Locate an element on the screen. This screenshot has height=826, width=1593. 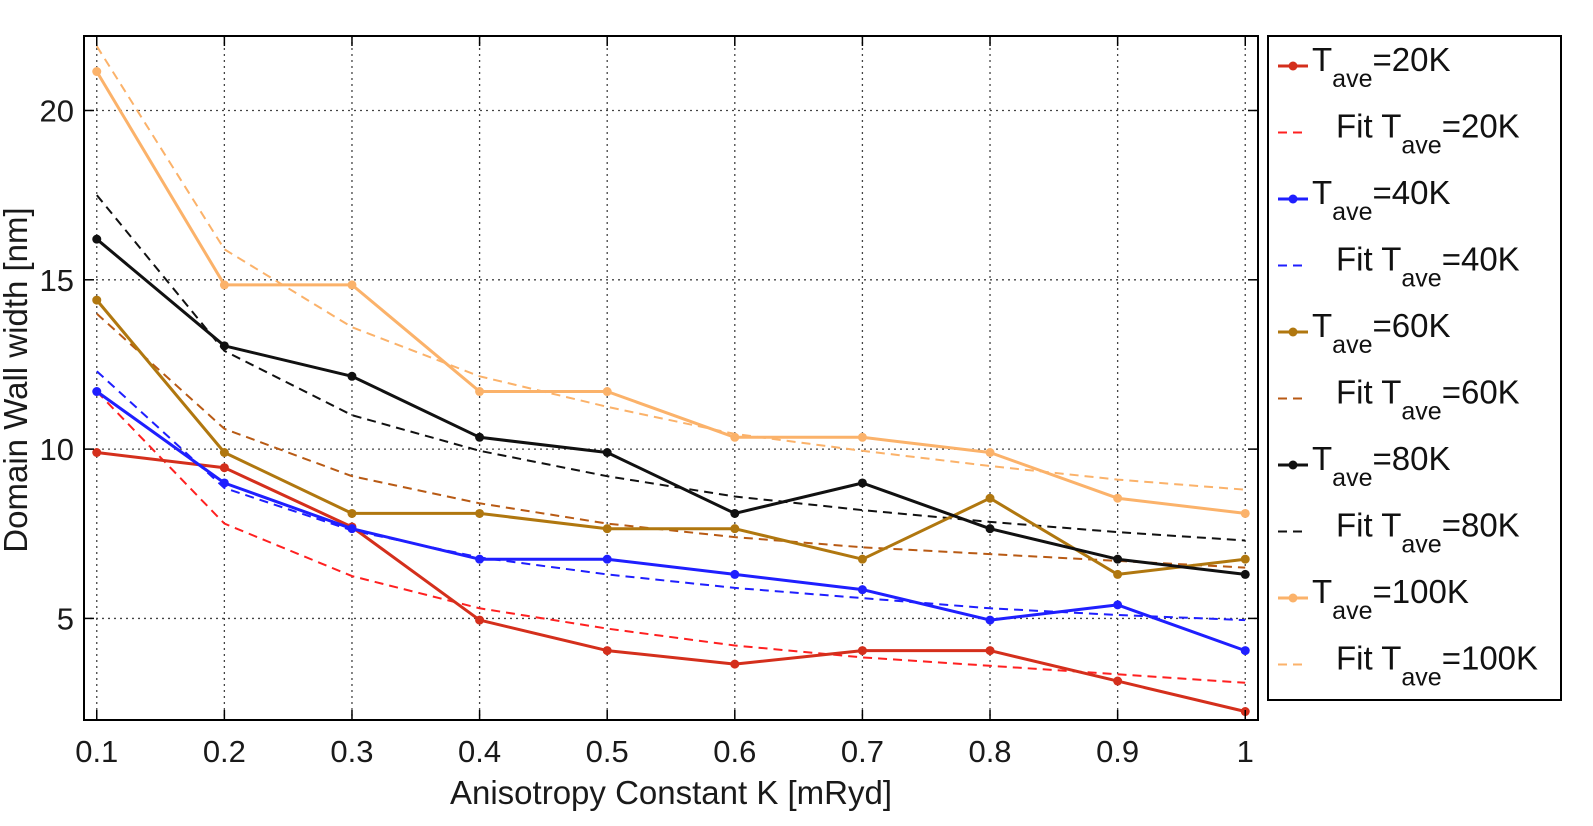
legend-entry: Fit Tave=20K is located at coordinates (1399, 134).